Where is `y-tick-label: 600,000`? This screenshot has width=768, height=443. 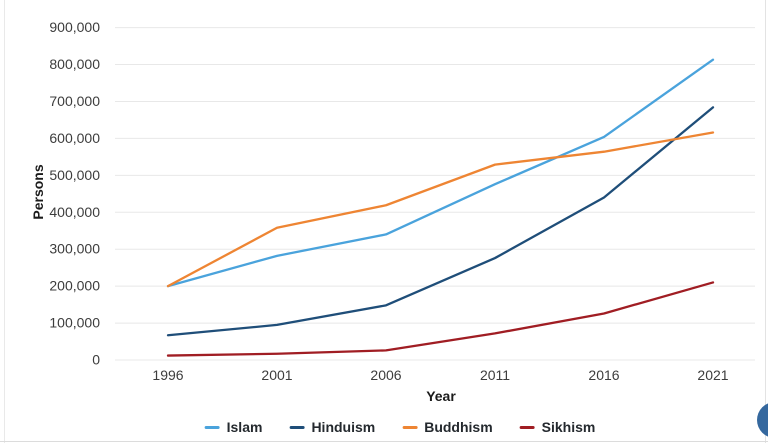
y-tick-label: 600,000 is located at coordinates (74, 138).